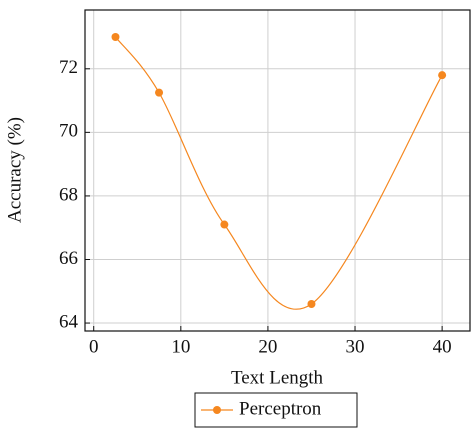 Image resolution: width=474 pixels, height=433 pixels. I want to click on legend-marker, so click(217, 410).